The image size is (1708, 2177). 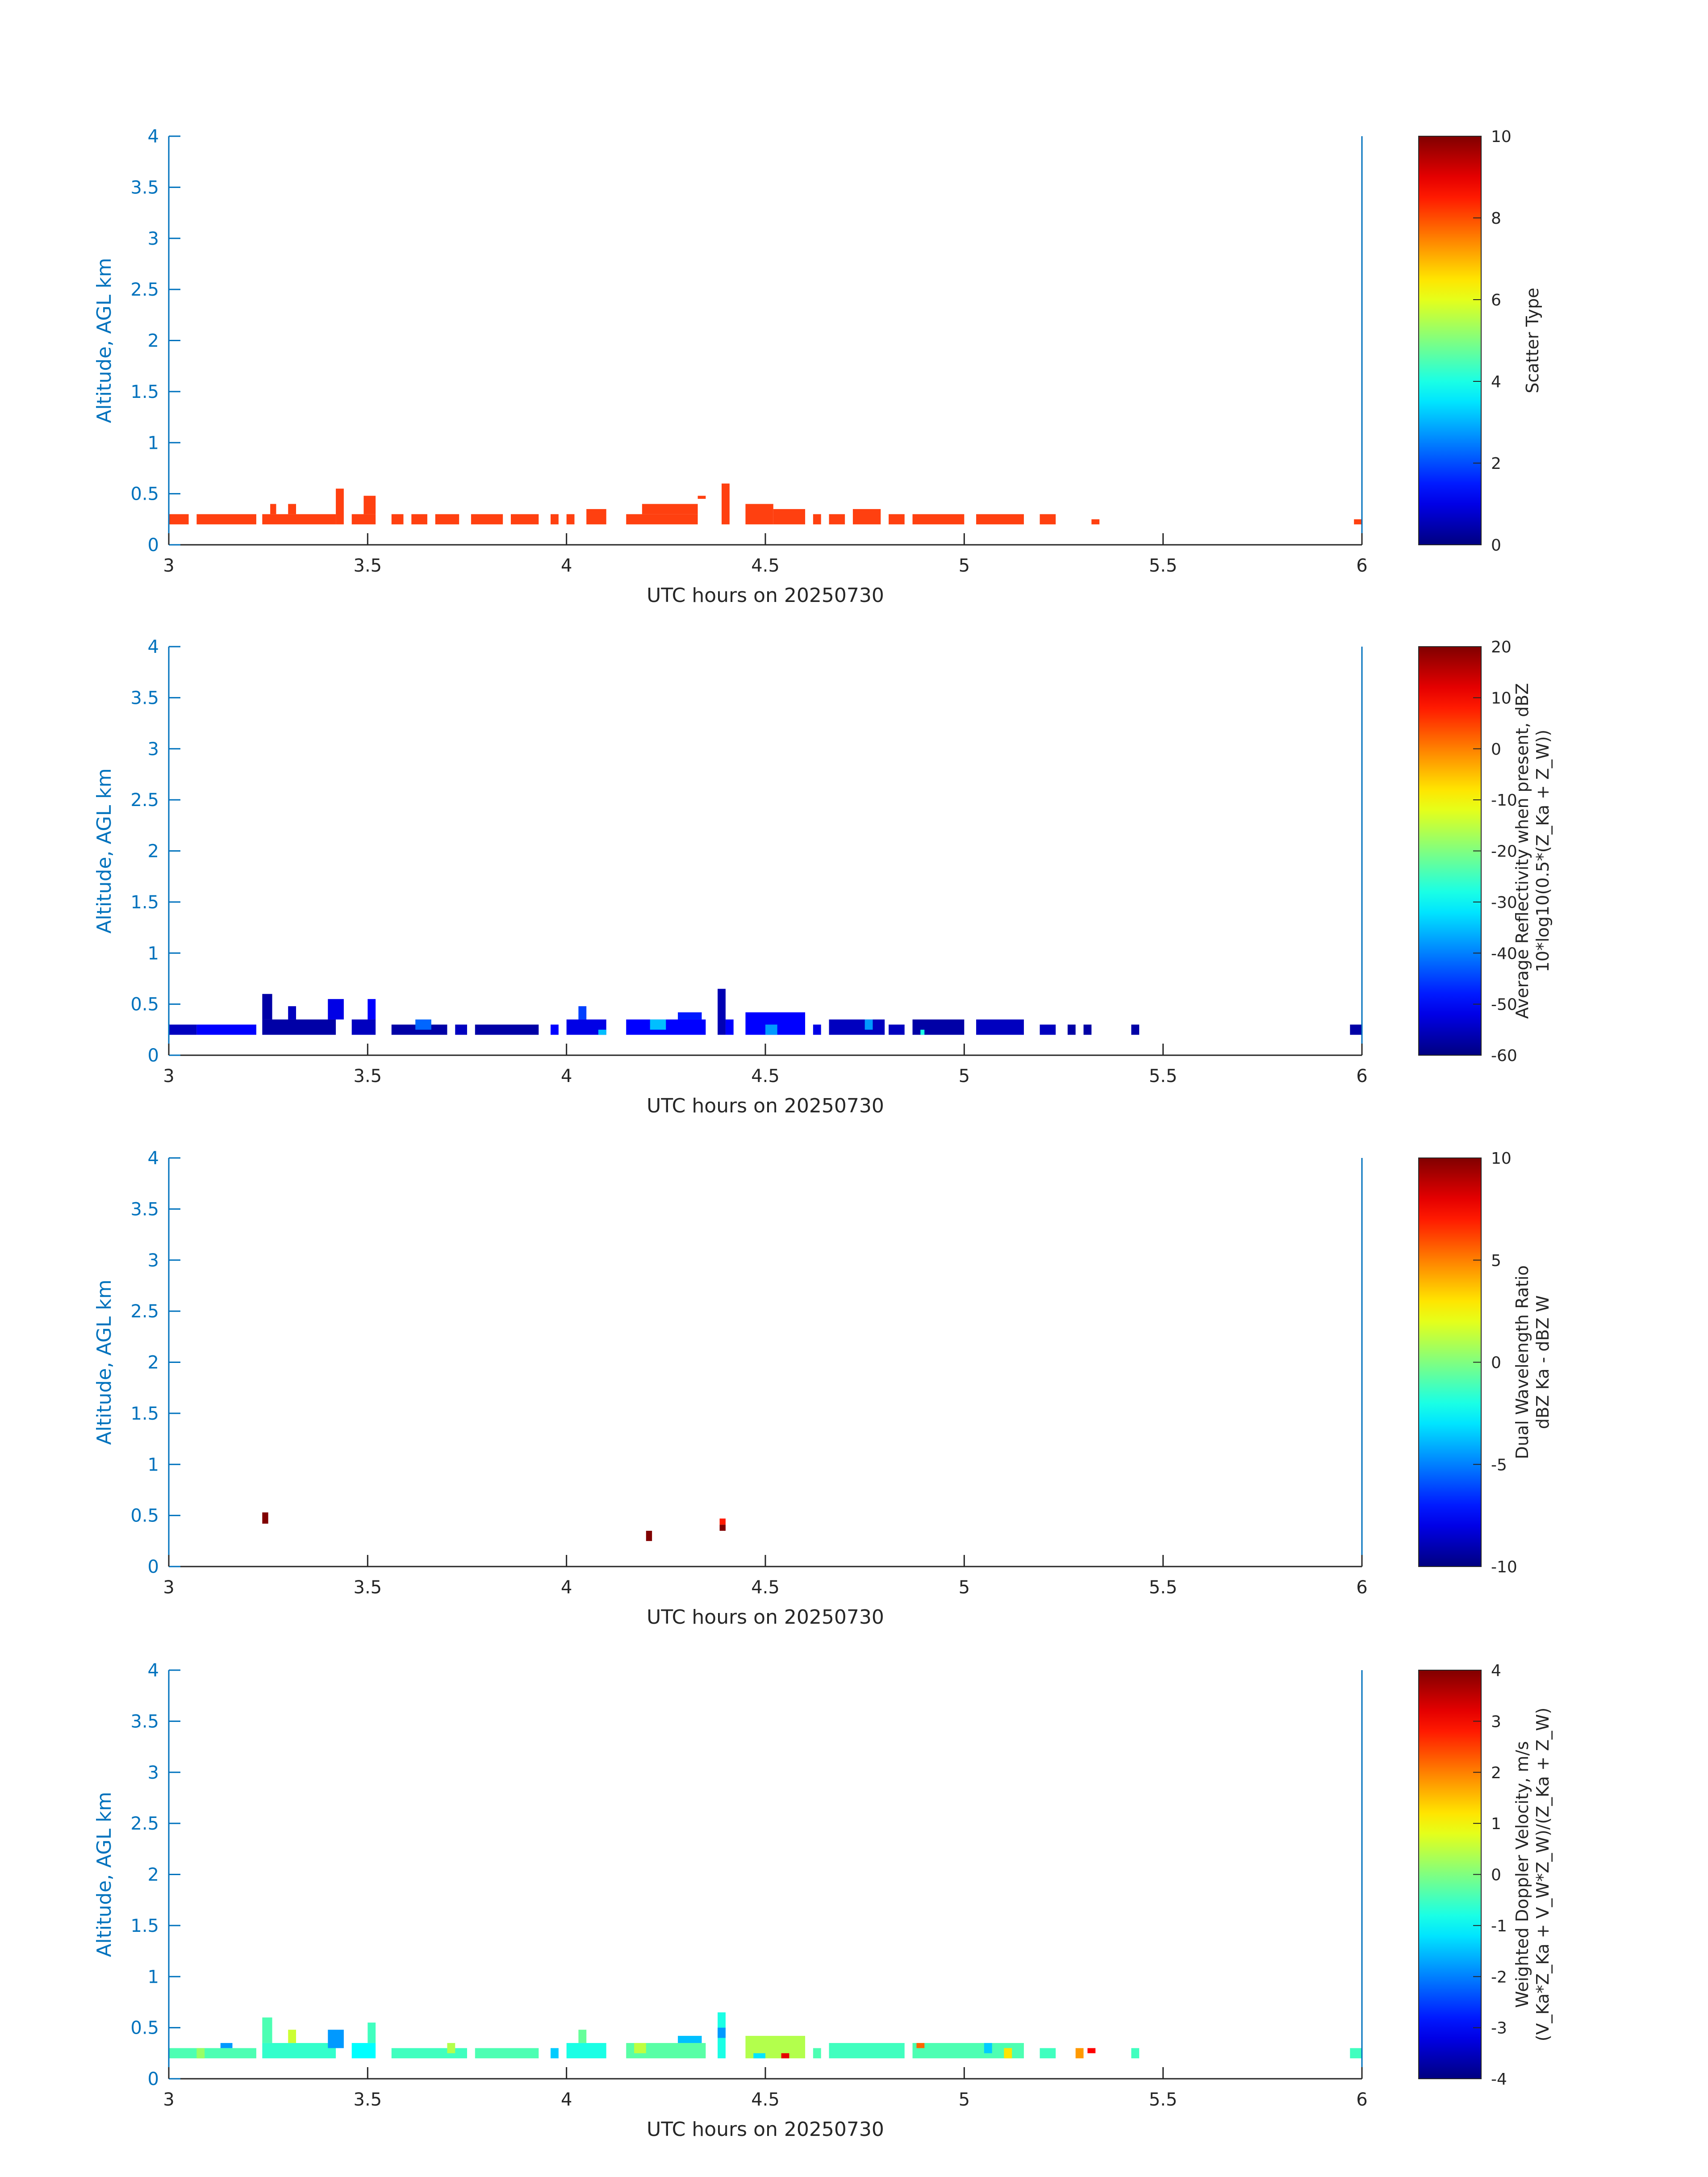 I want to click on colorbar-label: Weighted Doppler Velocity, m/s, so click(x=1522, y=1874).